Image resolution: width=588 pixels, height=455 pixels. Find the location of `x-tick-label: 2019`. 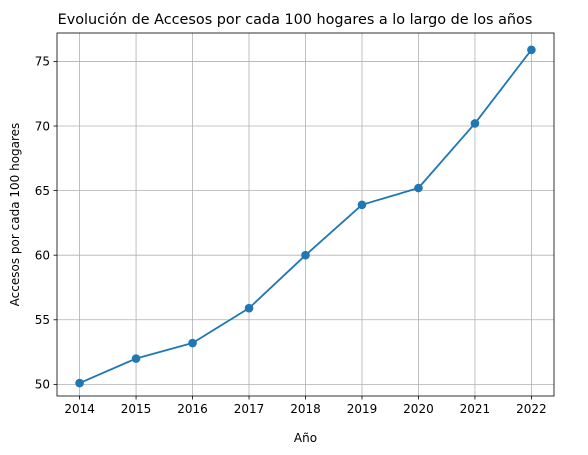

x-tick-label: 2019 is located at coordinates (362, 409).